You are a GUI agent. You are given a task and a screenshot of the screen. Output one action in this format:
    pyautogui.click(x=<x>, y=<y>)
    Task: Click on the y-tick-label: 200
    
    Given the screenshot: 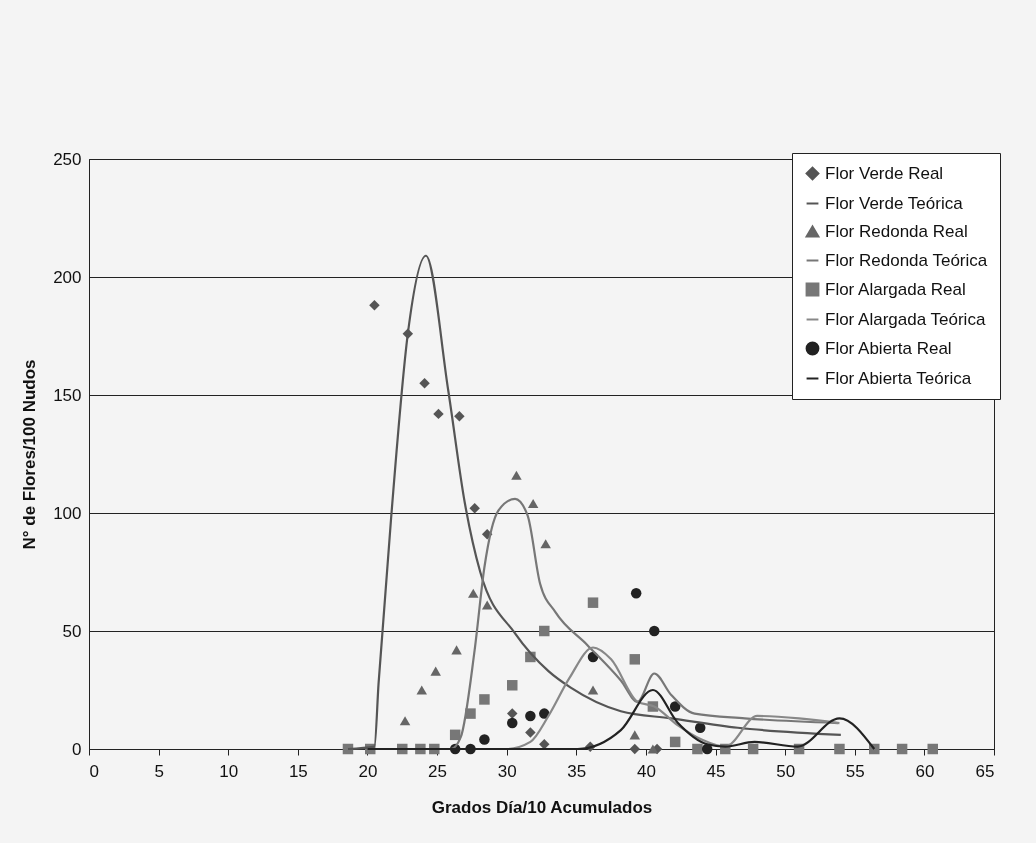 What is the action you would take?
    pyautogui.click(x=67, y=277)
    